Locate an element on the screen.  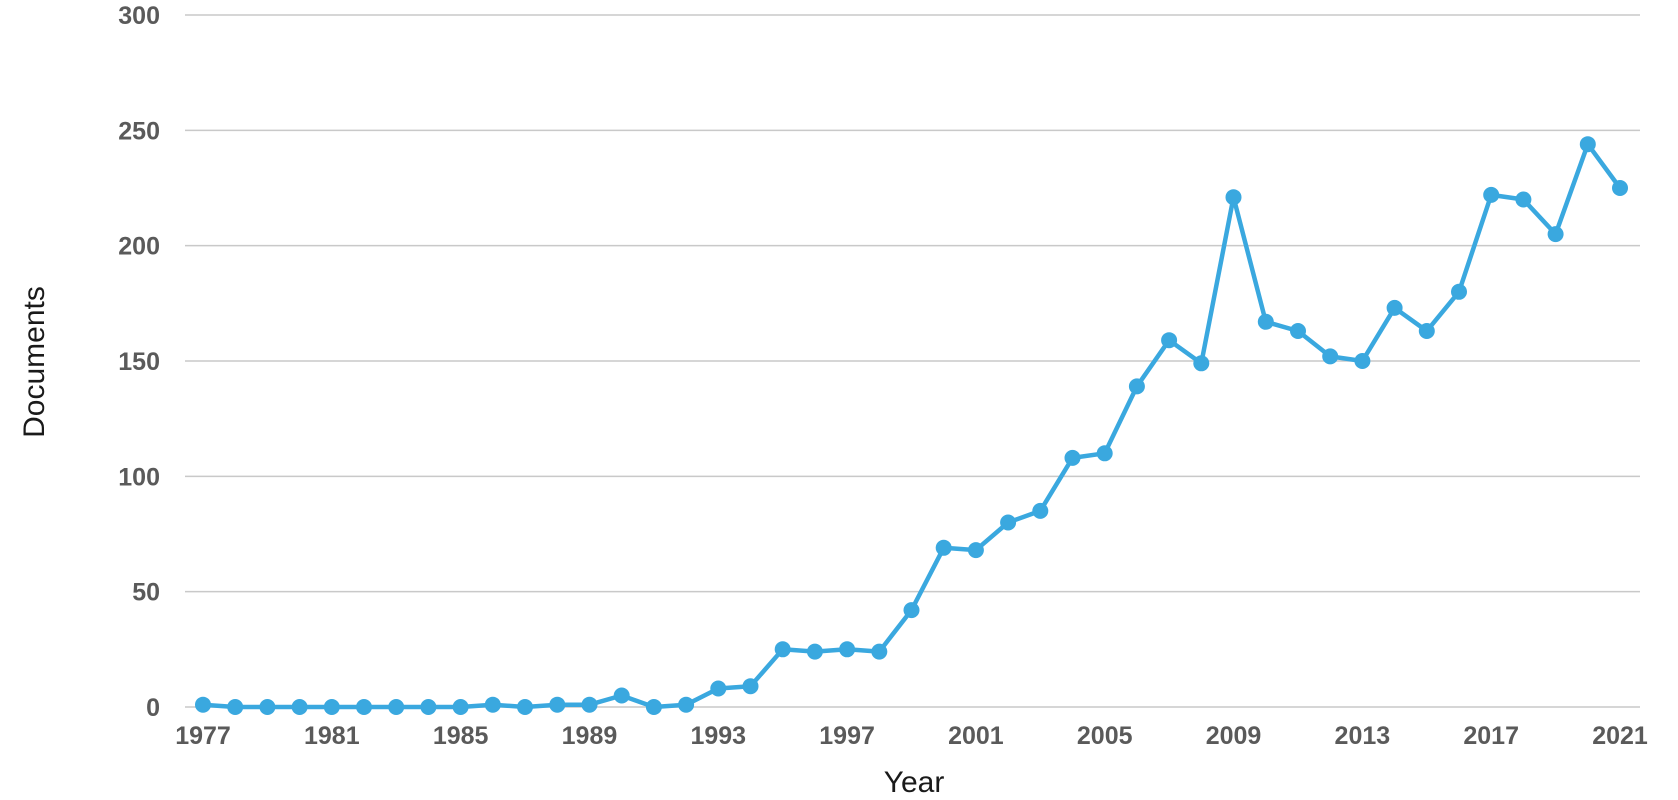
y-tick-label: 150 is located at coordinates (139, 362).